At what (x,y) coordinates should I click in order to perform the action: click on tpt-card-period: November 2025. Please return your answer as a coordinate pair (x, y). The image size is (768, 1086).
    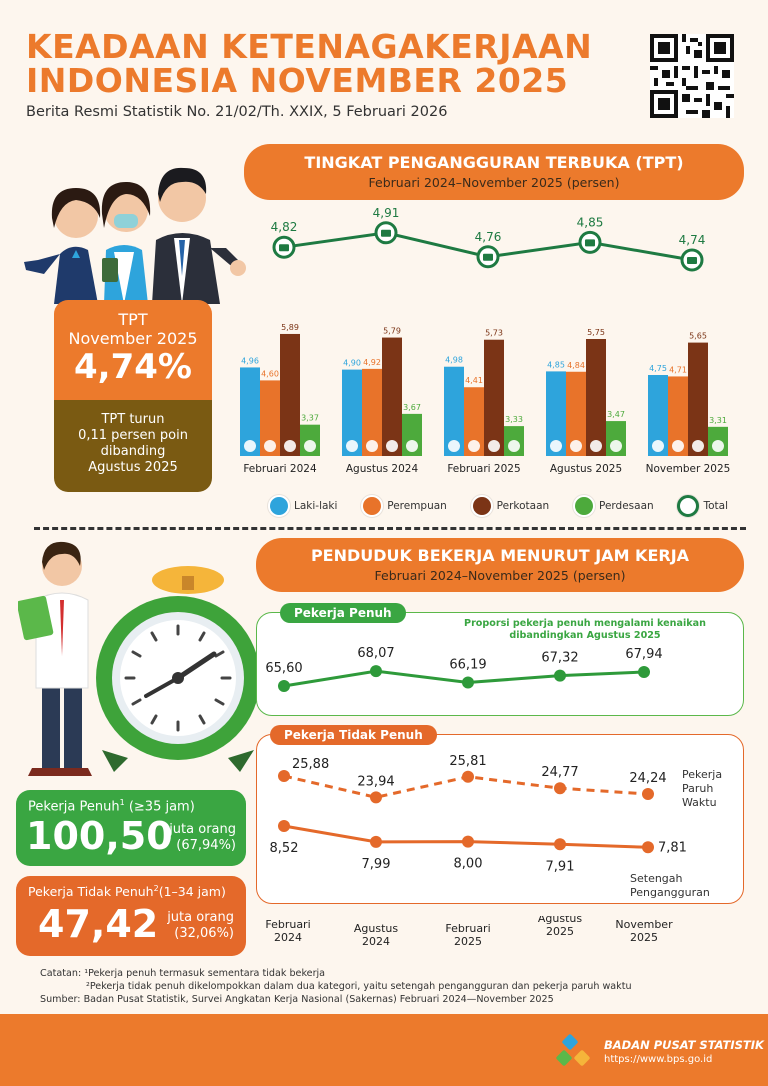
    Looking at the image, I should click on (133, 338).